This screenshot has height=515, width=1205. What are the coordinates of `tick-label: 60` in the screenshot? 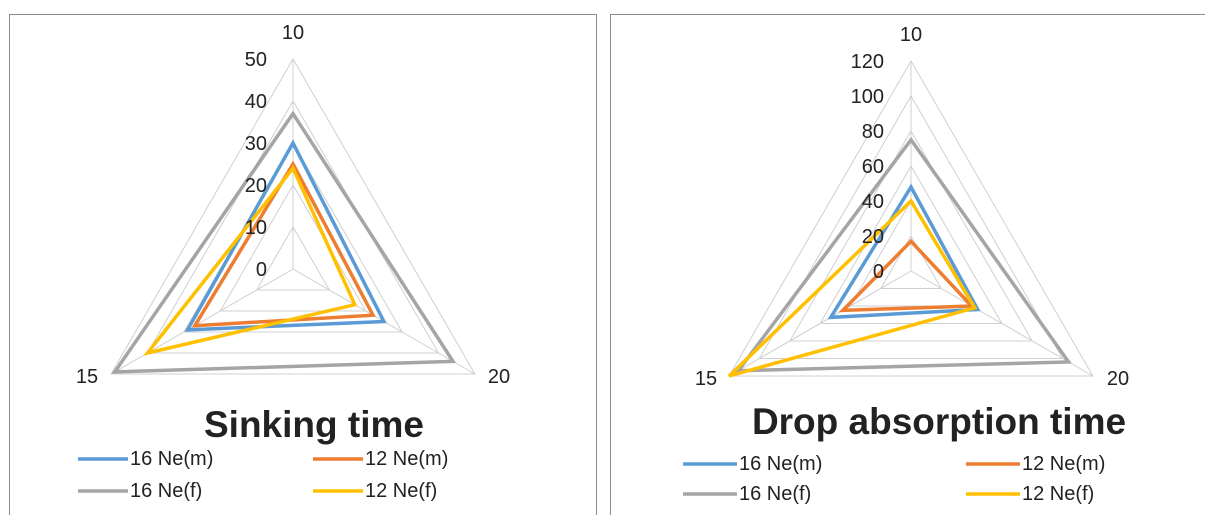 It's located at (873, 167).